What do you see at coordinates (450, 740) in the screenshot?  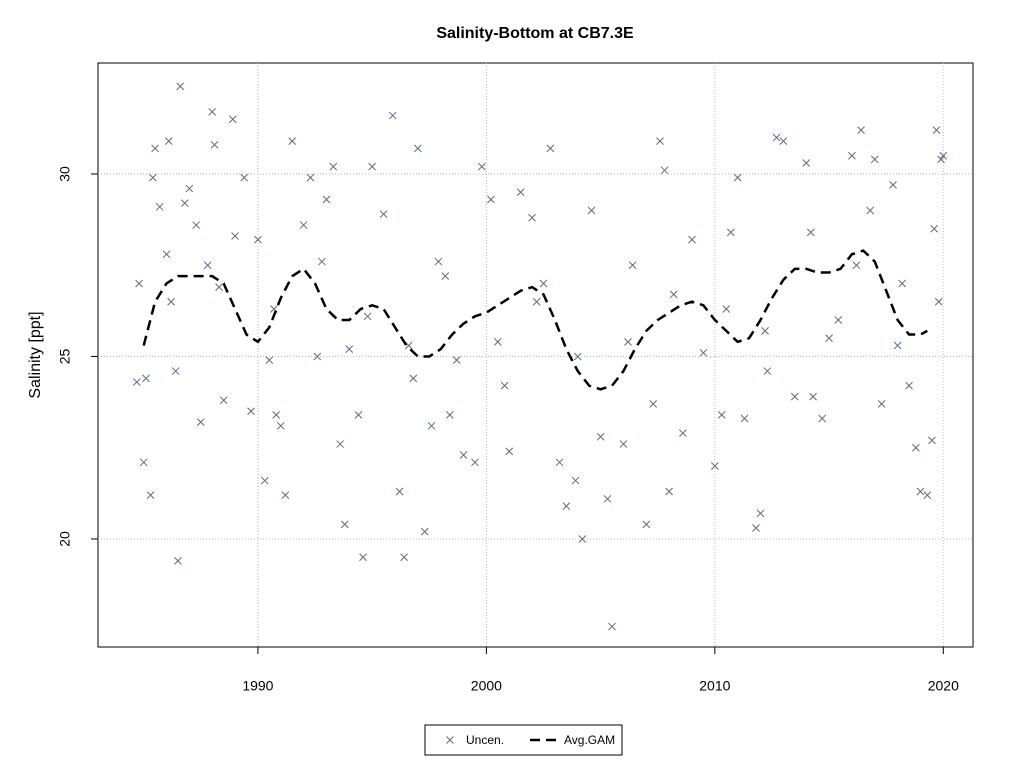 I see `legend-marker` at bounding box center [450, 740].